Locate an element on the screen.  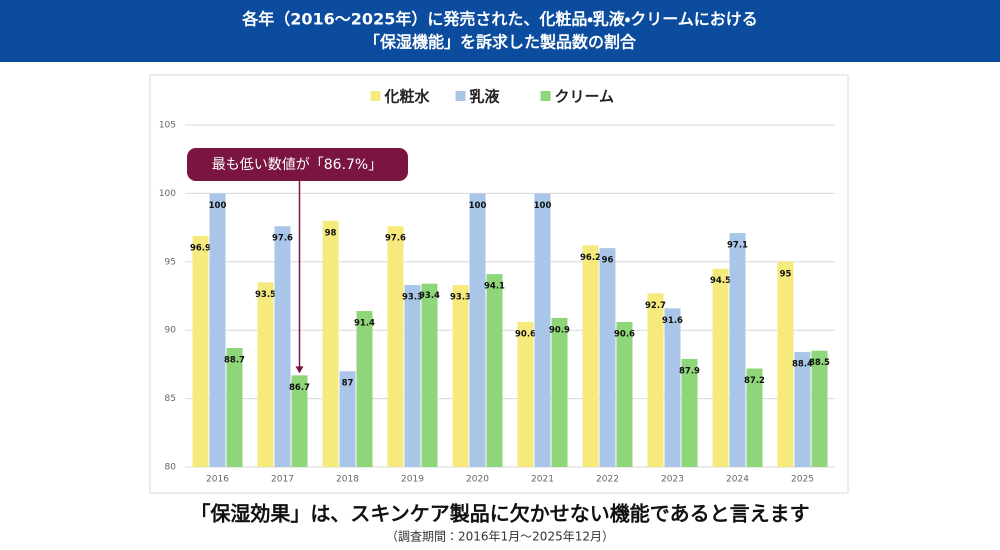
value-label: 88.4 is located at coordinates (802, 365).